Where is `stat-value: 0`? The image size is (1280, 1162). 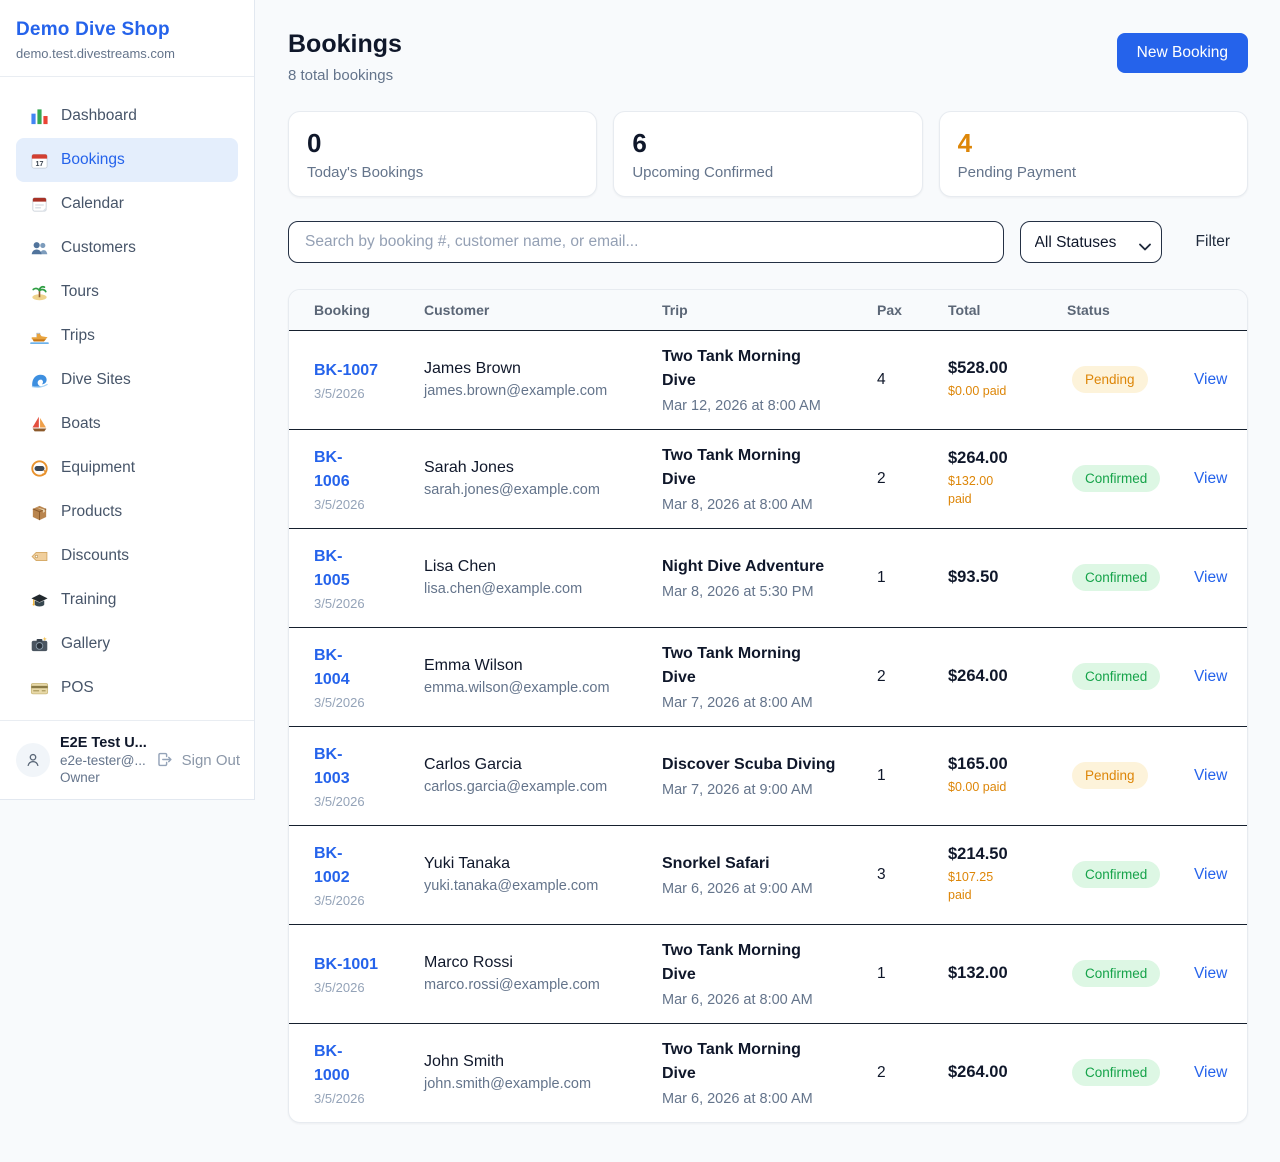 stat-value: 0 is located at coordinates (314, 143).